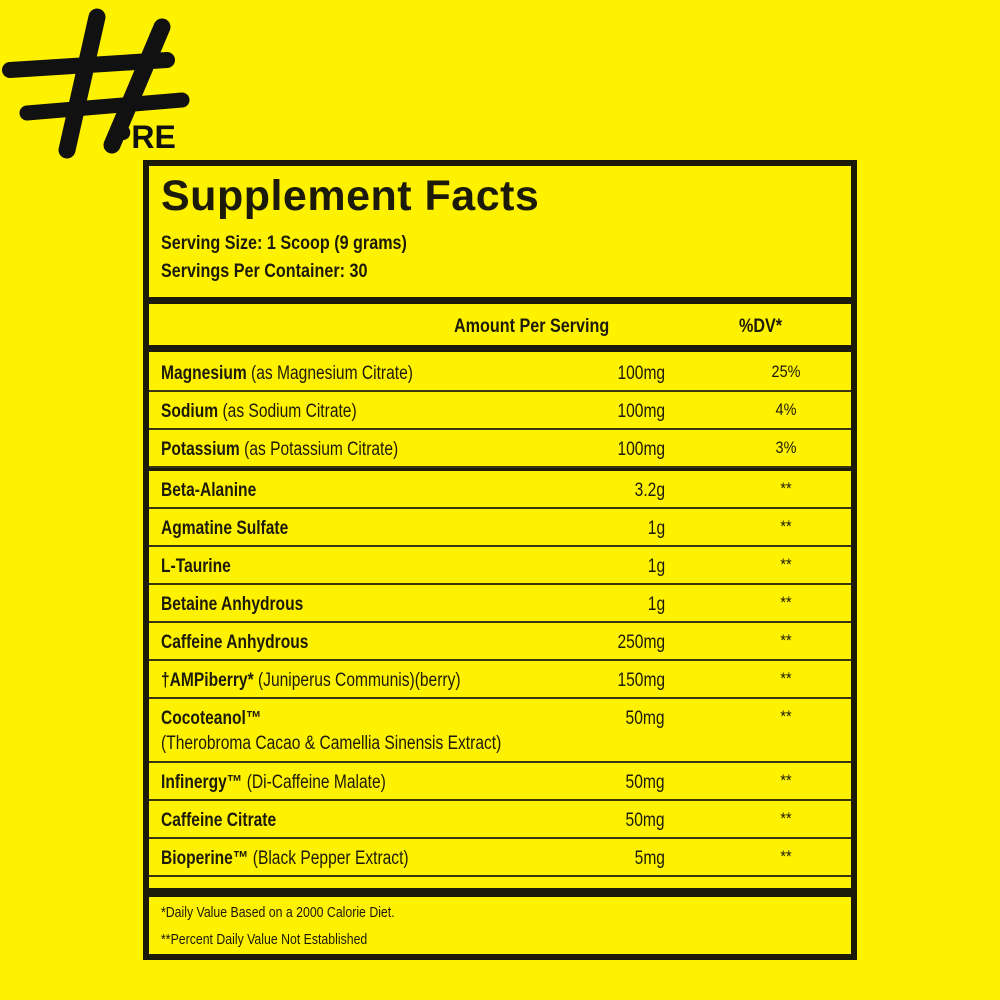 Image resolution: width=1000 pixels, height=1000 pixels. I want to click on table-row: Potassium (as Potassium Citrate) 100mg 3%, so click(500, 449).